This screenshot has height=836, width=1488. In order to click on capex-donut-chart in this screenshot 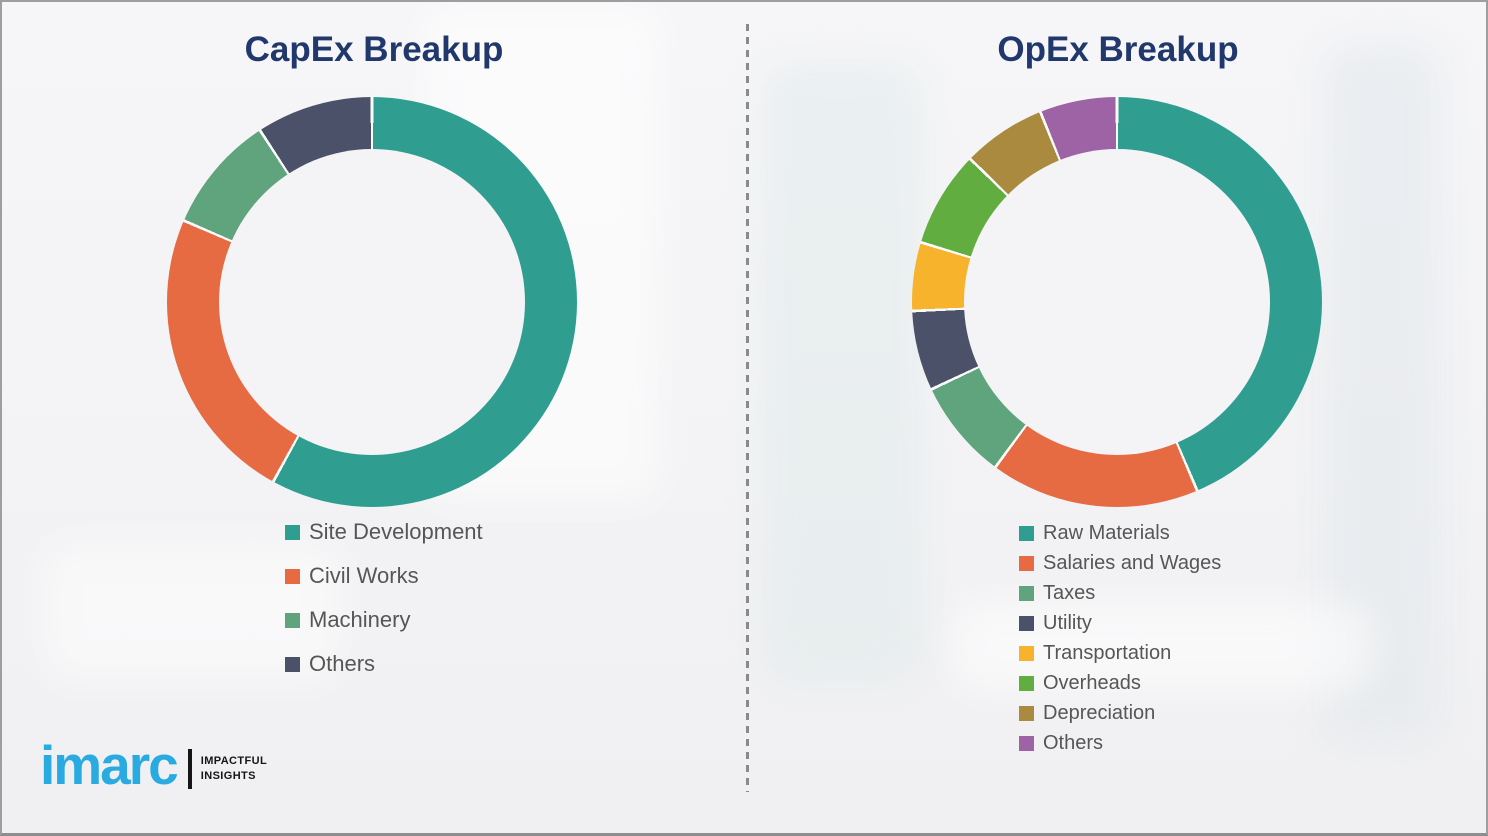, I will do `click(372, 302)`.